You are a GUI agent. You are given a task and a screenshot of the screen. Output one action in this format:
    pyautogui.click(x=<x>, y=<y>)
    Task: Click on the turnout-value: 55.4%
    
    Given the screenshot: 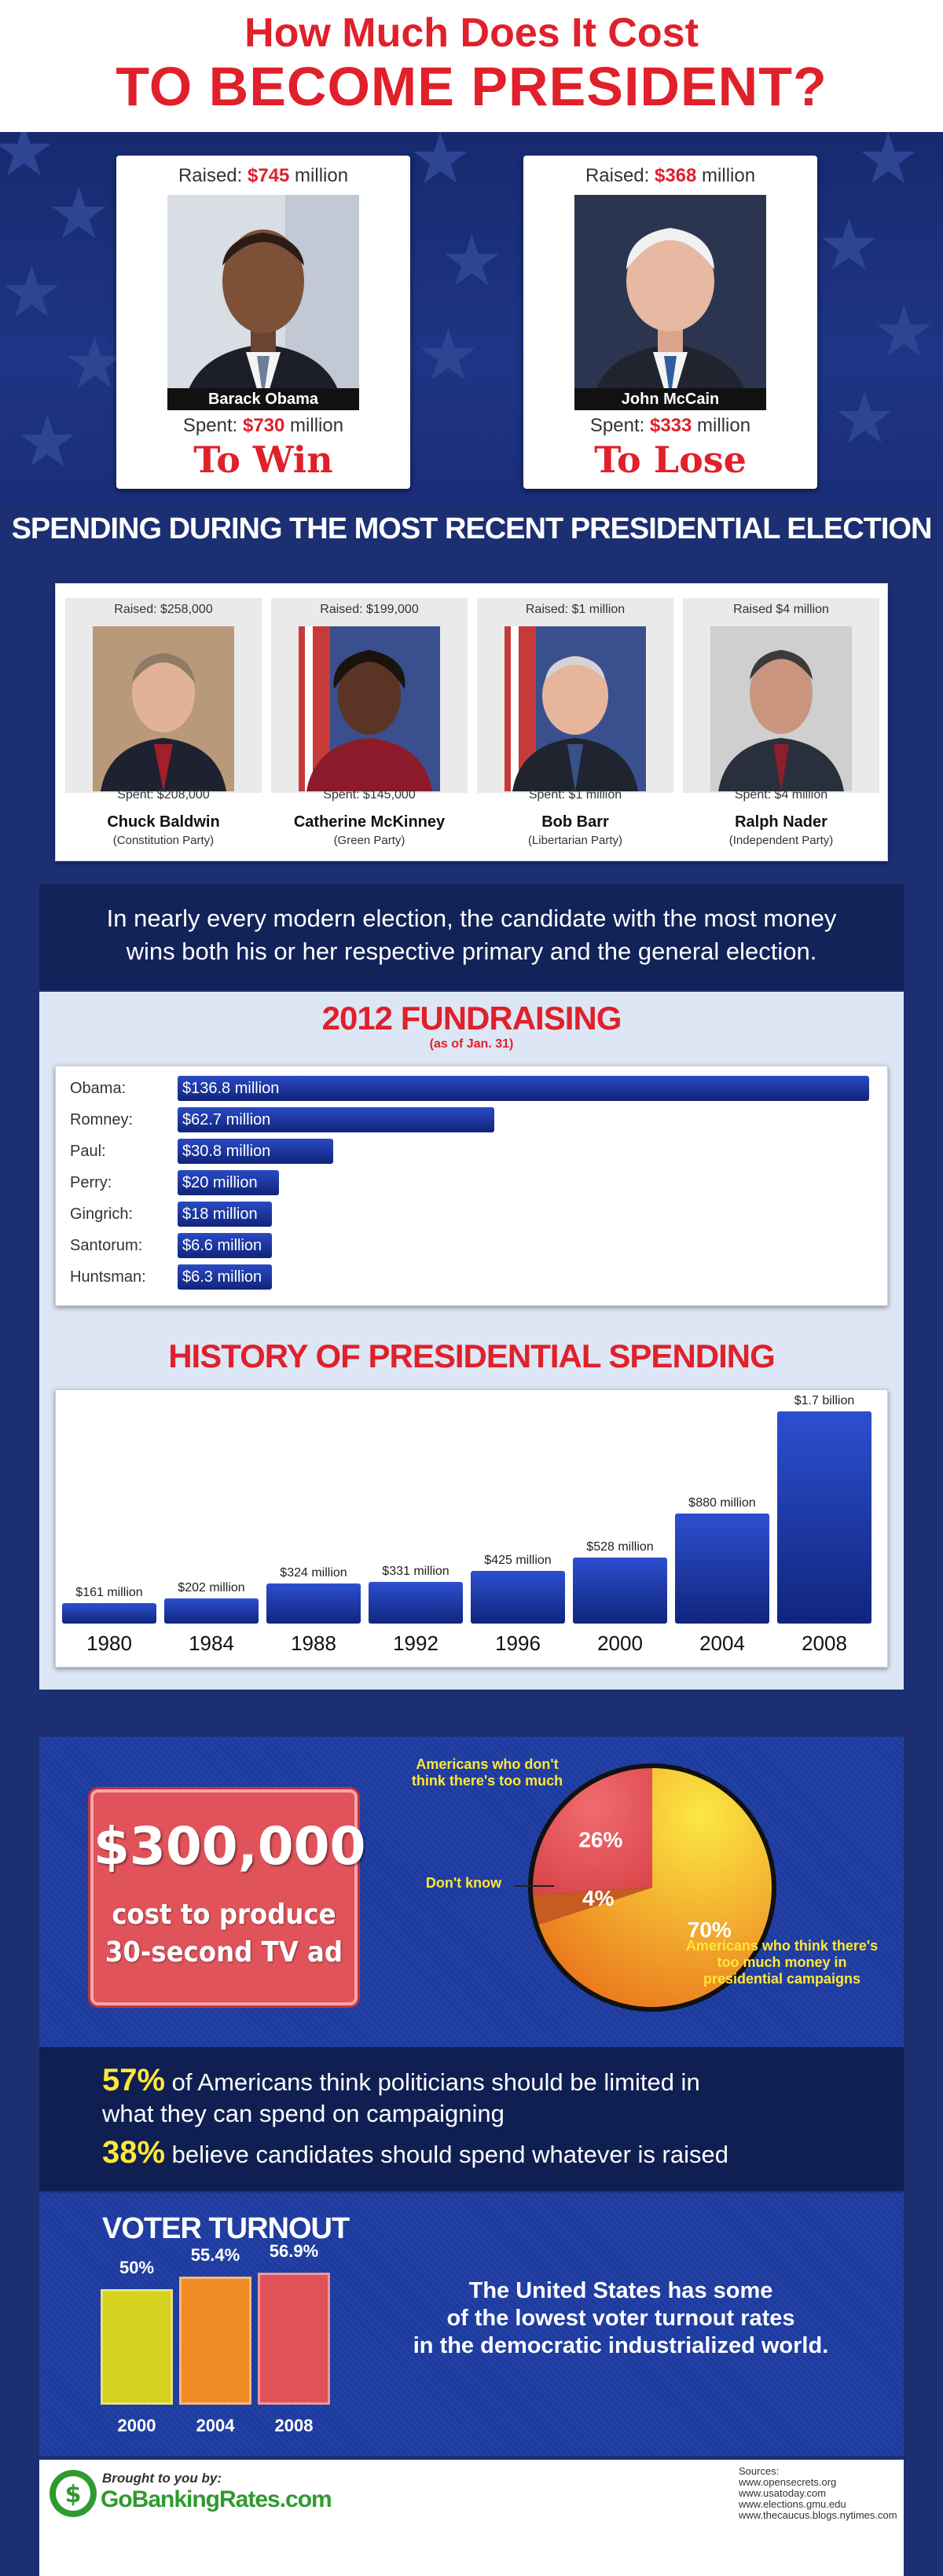 What is the action you would take?
    pyautogui.click(x=215, y=2254)
    